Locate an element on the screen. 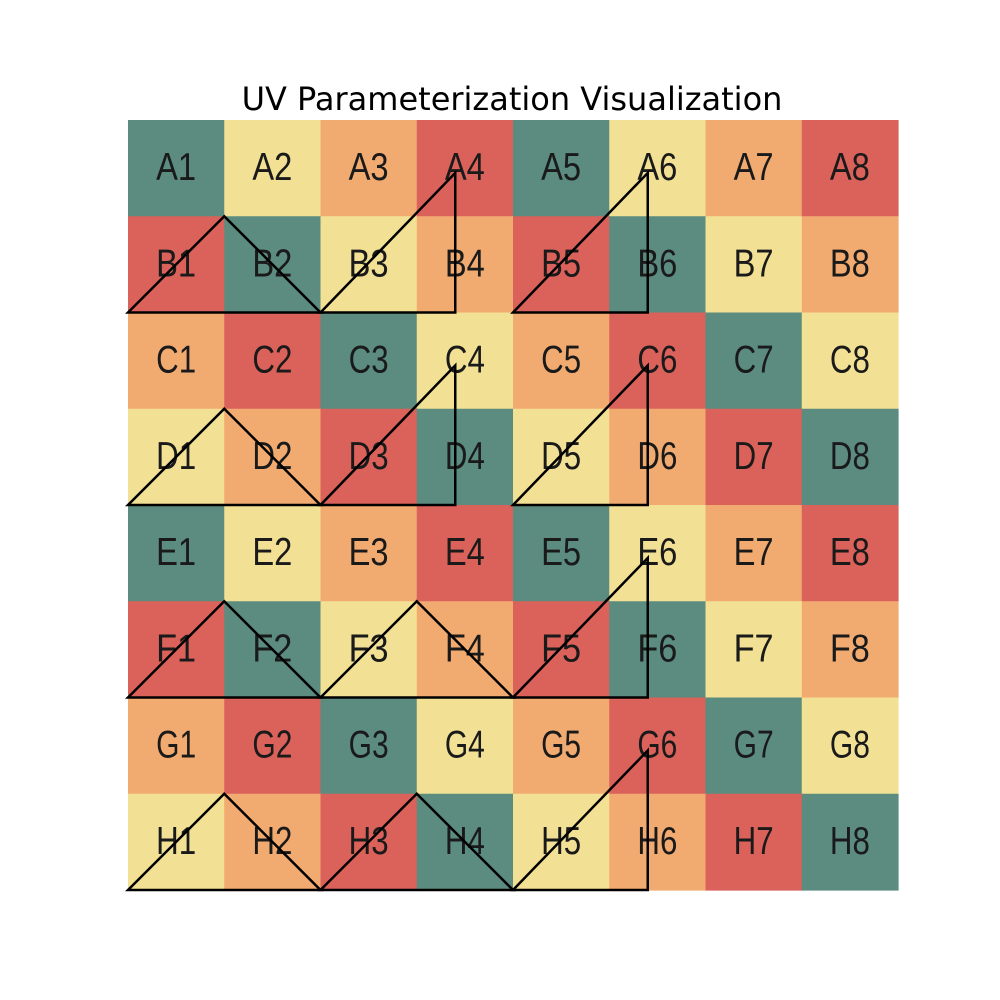  cell-label-g3: G3 is located at coordinates (369, 744).